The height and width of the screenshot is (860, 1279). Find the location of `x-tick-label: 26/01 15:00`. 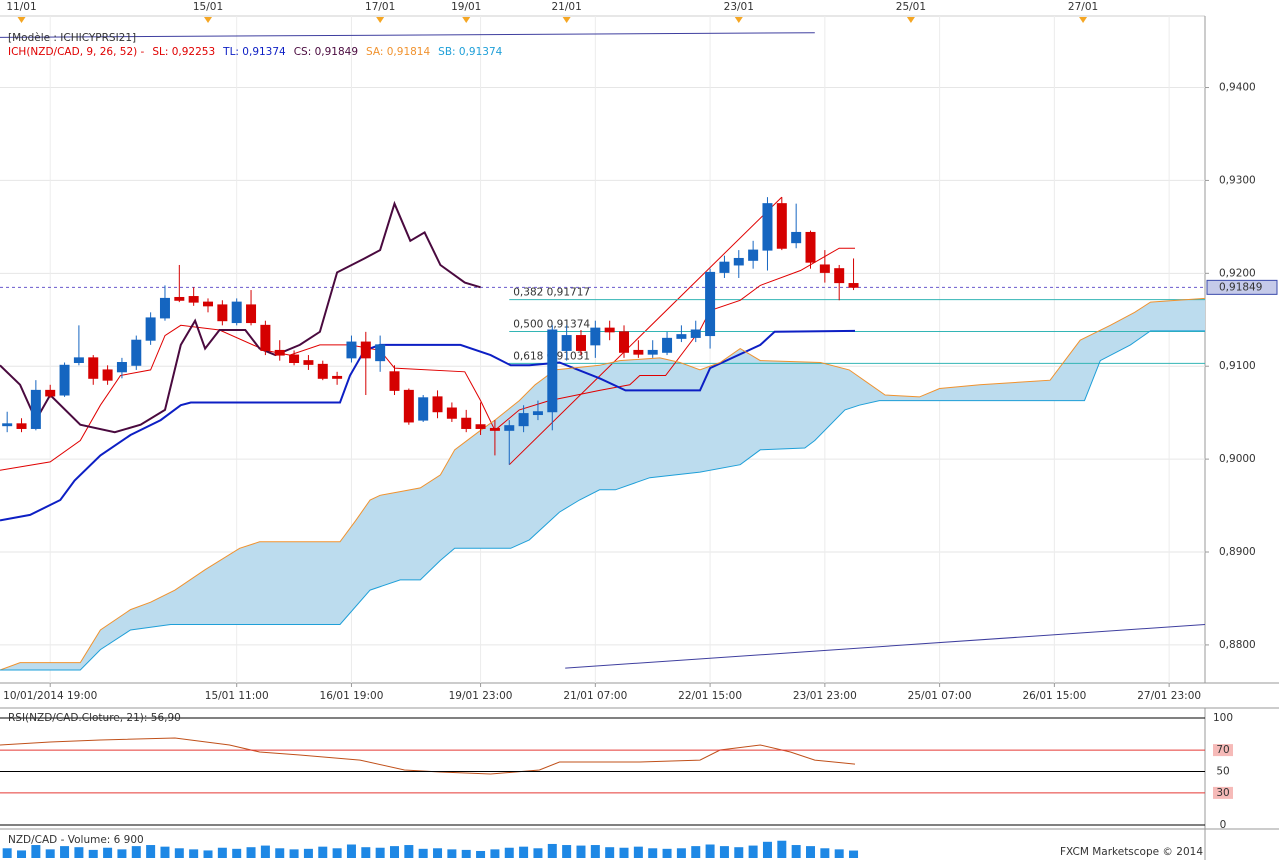

x-tick-label: 26/01 15:00 is located at coordinates (1054, 696).